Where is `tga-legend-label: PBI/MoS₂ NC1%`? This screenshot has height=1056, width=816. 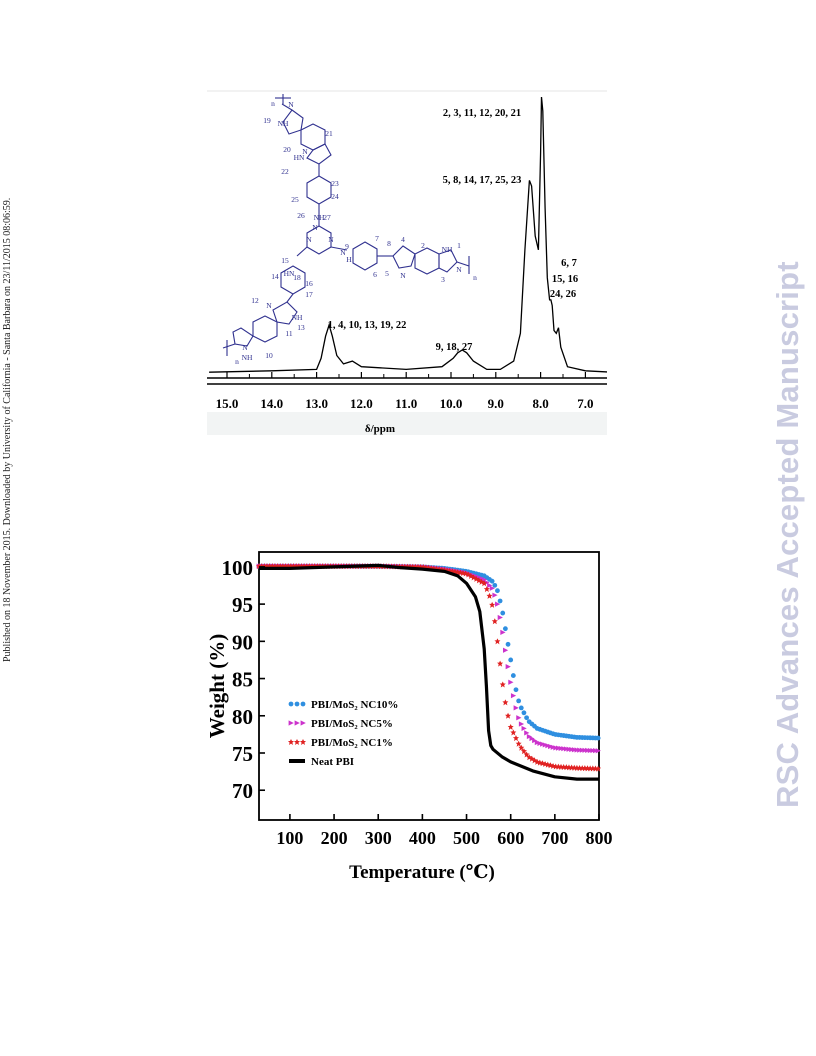
tga-legend-label: PBI/MoS₂ NC1% is located at coordinates (352, 743).